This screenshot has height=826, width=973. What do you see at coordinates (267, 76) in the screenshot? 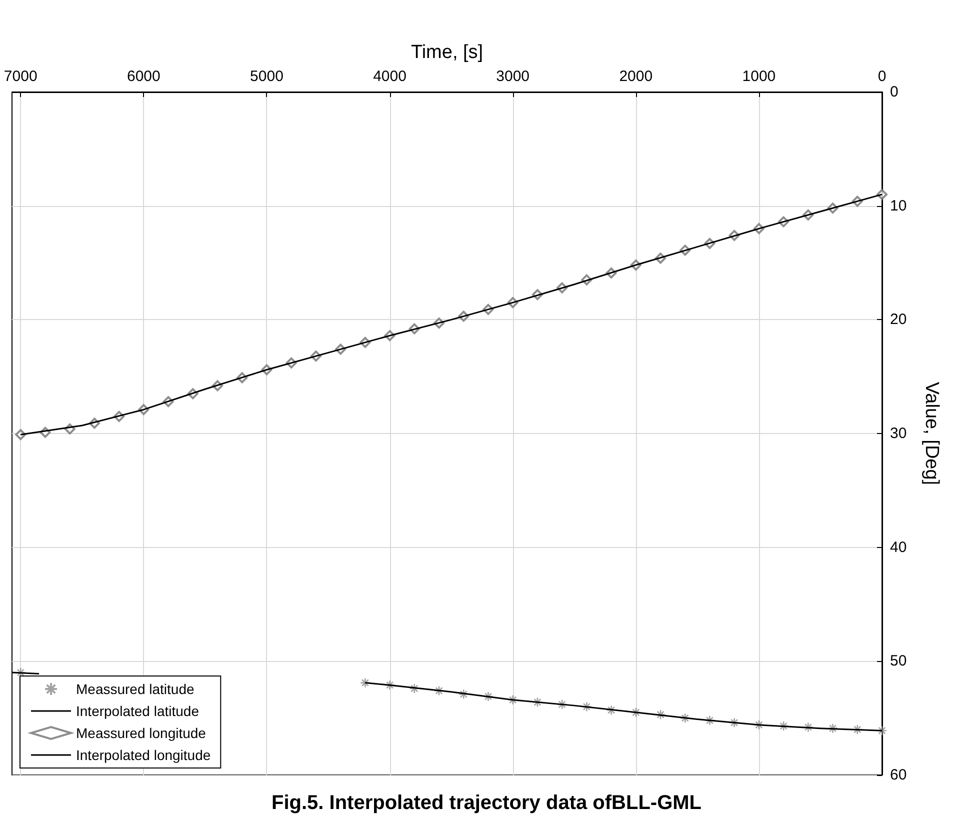
I see `x-tick-label: 5000` at bounding box center [267, 76].